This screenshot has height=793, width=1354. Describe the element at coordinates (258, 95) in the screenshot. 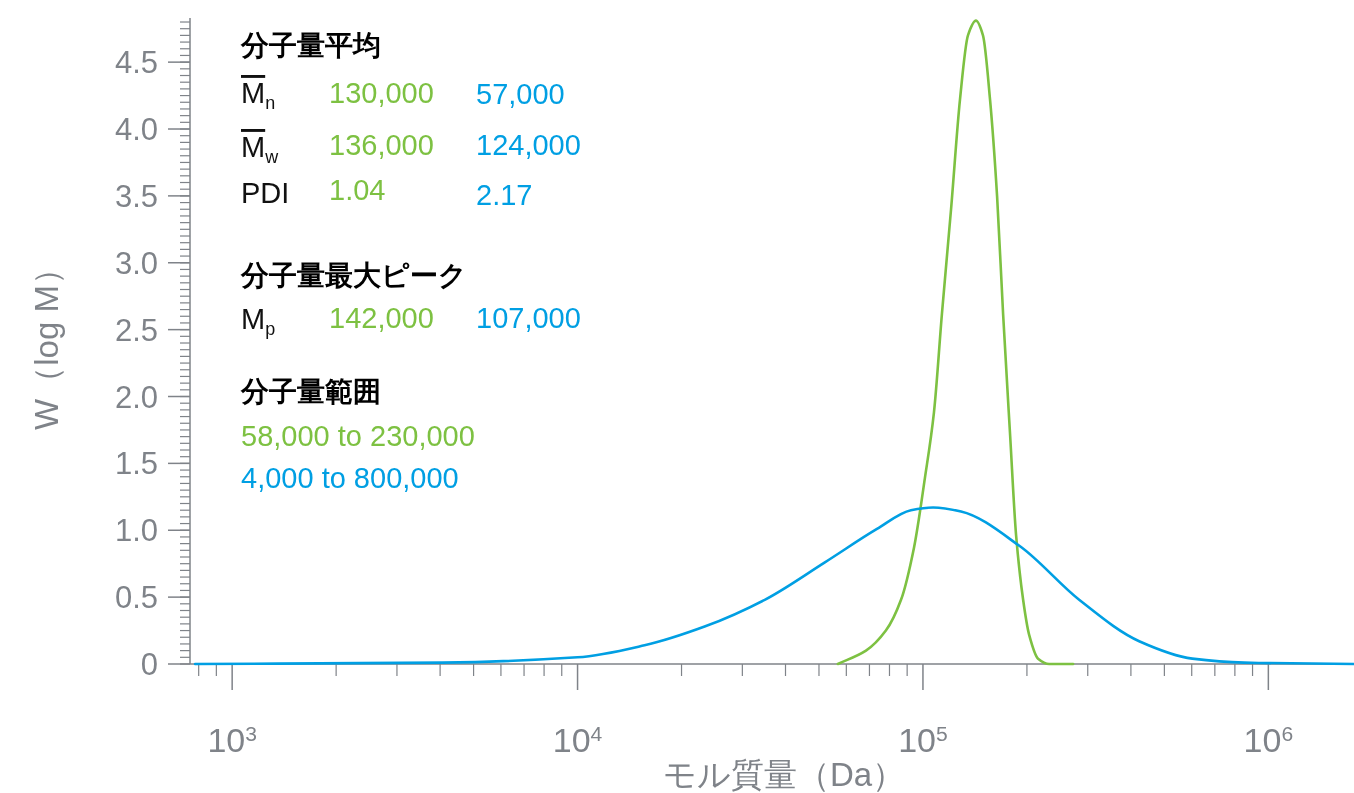

I see `annotation: M$_{n}$` at that location.